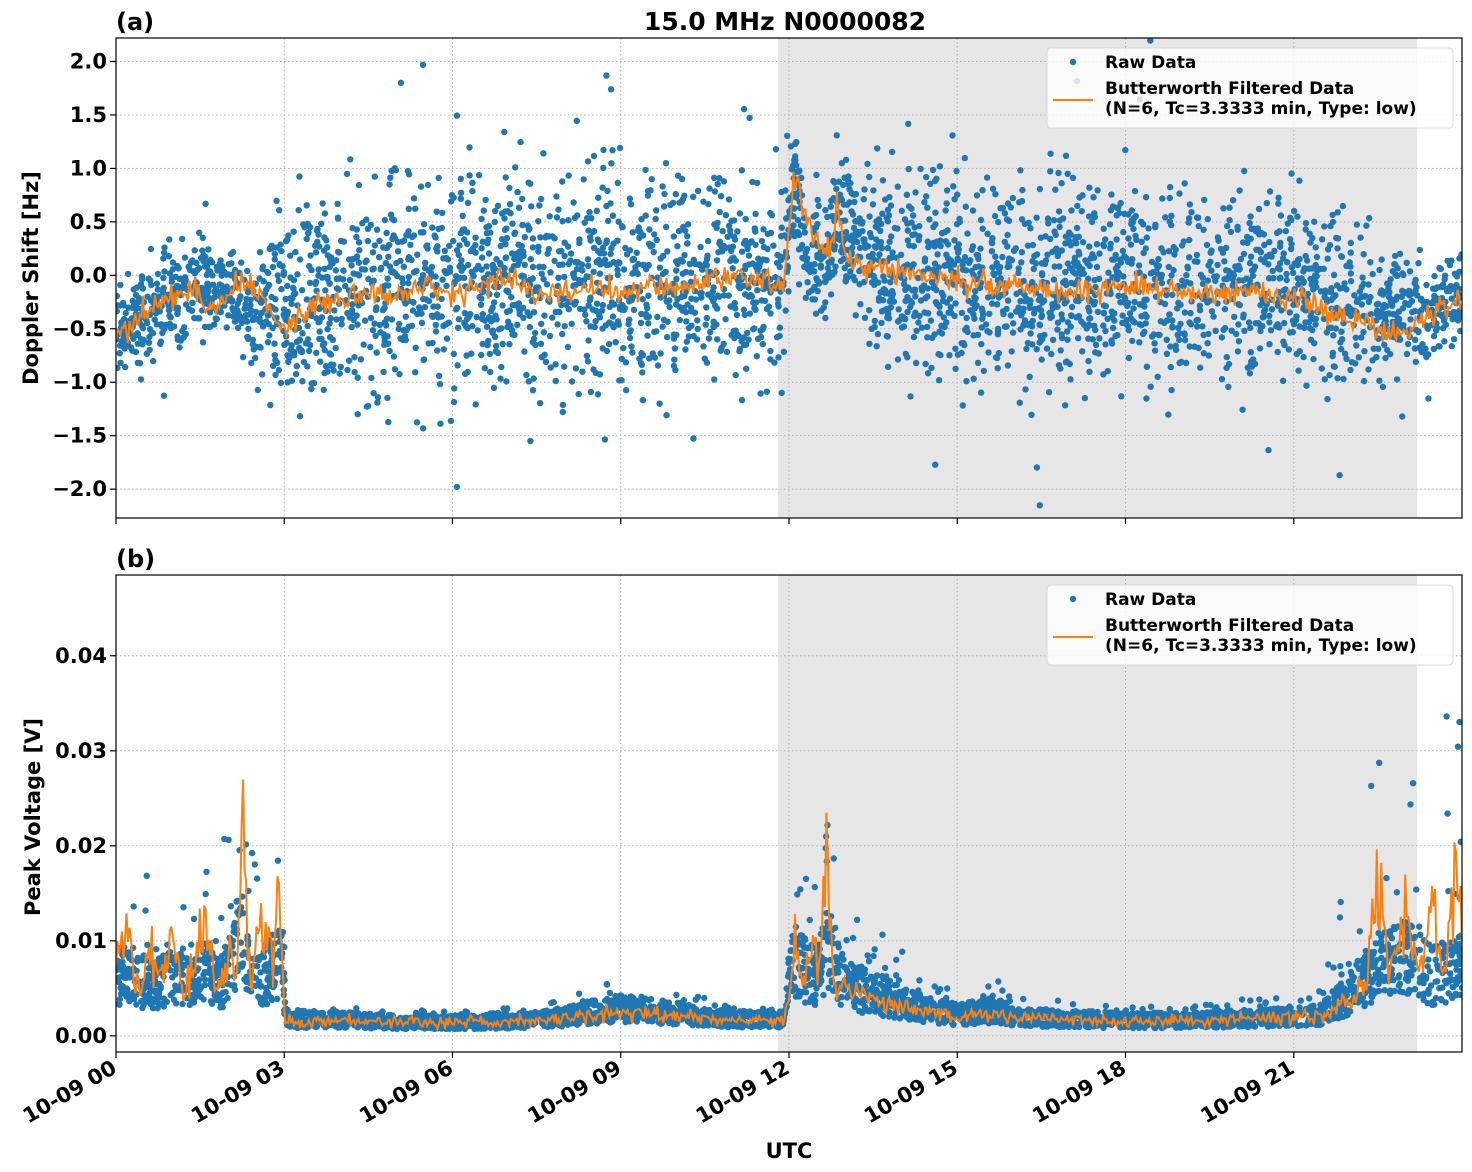 This screenshot has height=1172, width=1472. I want to click on y-tick-label: −0.5, so click(79, 329).